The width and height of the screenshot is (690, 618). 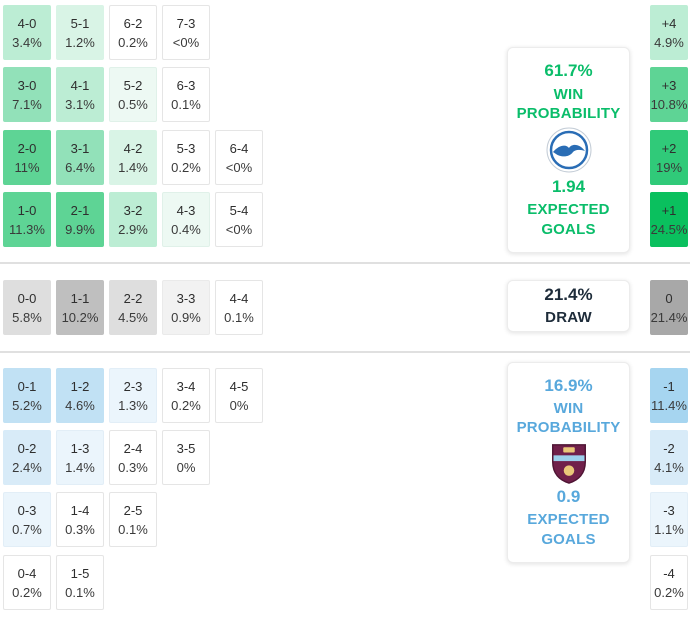 What do you see at coordinates (186, 219) in the screenshot?
I see `score-cell: 4-3 0.4%` at bounding box center [186, 219].